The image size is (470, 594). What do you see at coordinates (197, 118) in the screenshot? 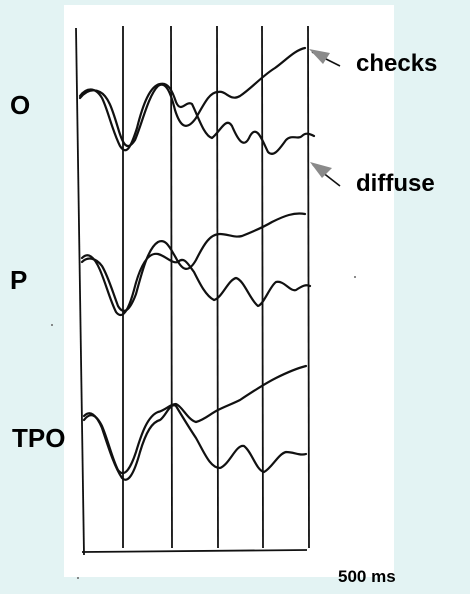
I see `waveform-o-diffuse` at bounding box center [197, 118].